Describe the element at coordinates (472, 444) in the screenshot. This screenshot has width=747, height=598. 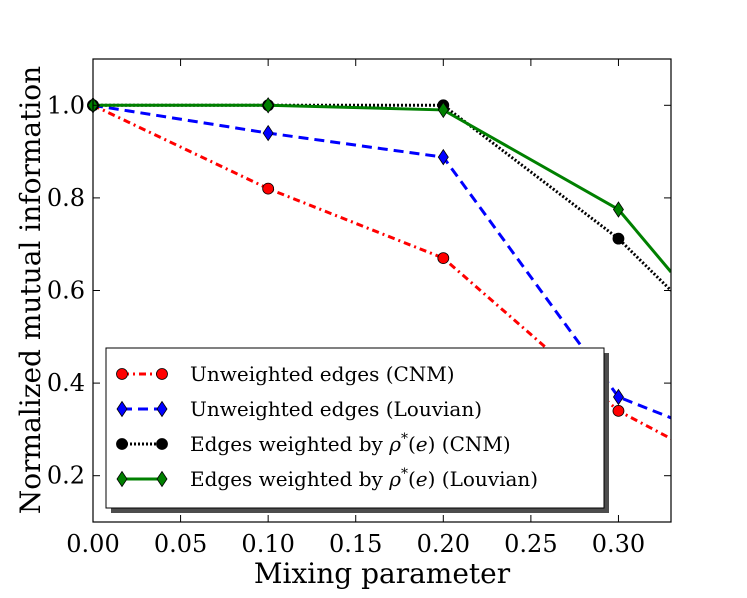
I see `legend-label-part: (CNM)` at that location.